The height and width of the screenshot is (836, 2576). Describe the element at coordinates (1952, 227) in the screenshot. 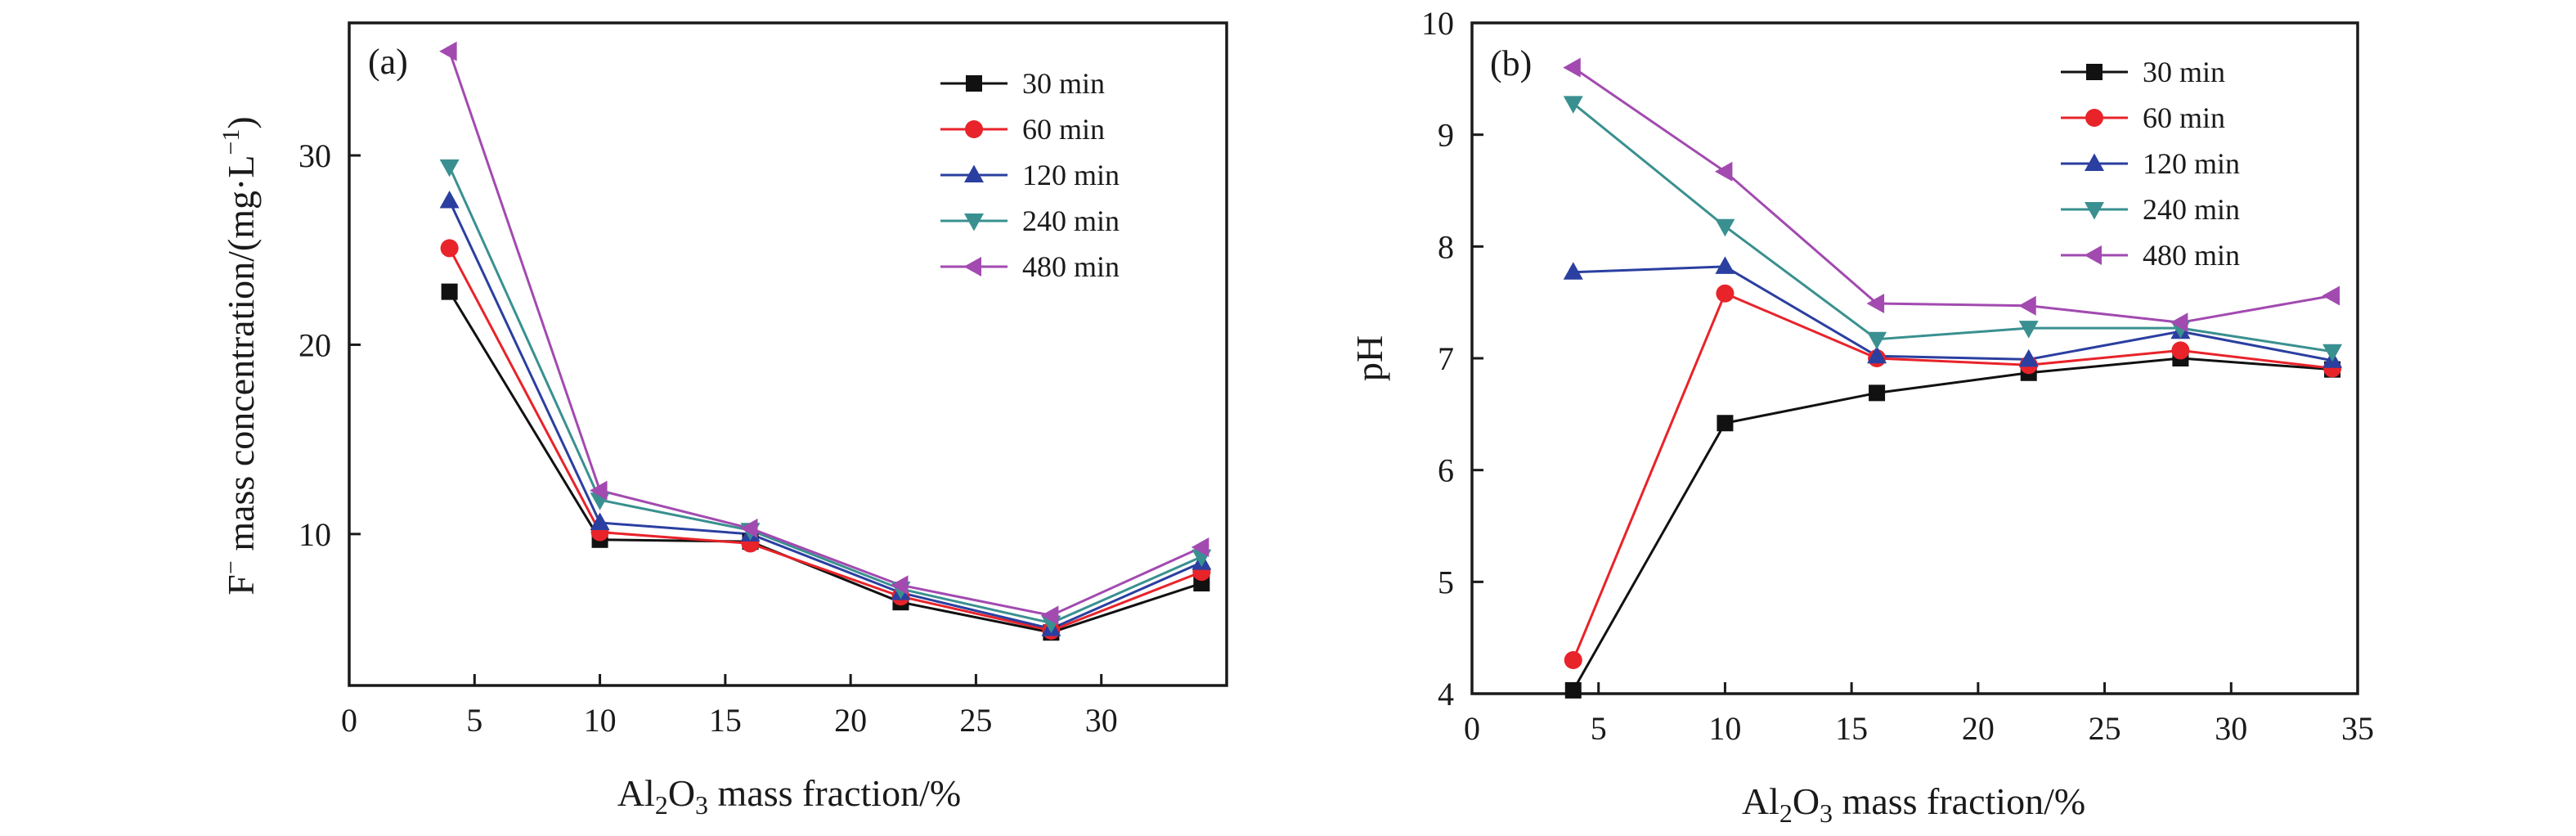

I see `series-line-240-min` at that location.